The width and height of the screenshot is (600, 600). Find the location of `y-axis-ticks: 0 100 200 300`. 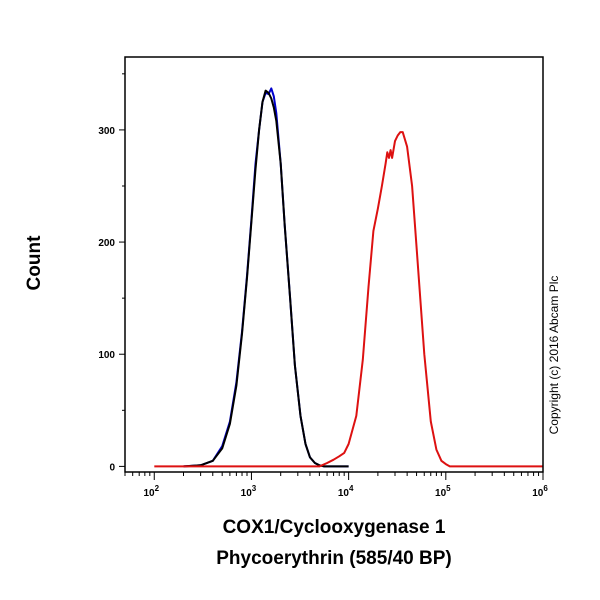

y-axis-ticks: 0 100 200 300 is located at coordinates (111, 273).